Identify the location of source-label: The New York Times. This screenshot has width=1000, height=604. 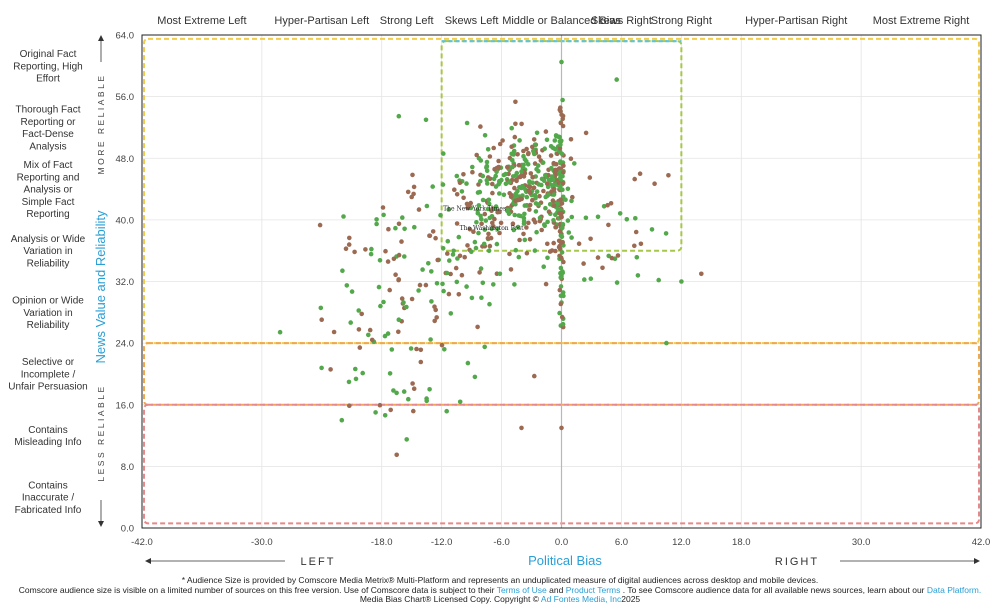
(474, 209).